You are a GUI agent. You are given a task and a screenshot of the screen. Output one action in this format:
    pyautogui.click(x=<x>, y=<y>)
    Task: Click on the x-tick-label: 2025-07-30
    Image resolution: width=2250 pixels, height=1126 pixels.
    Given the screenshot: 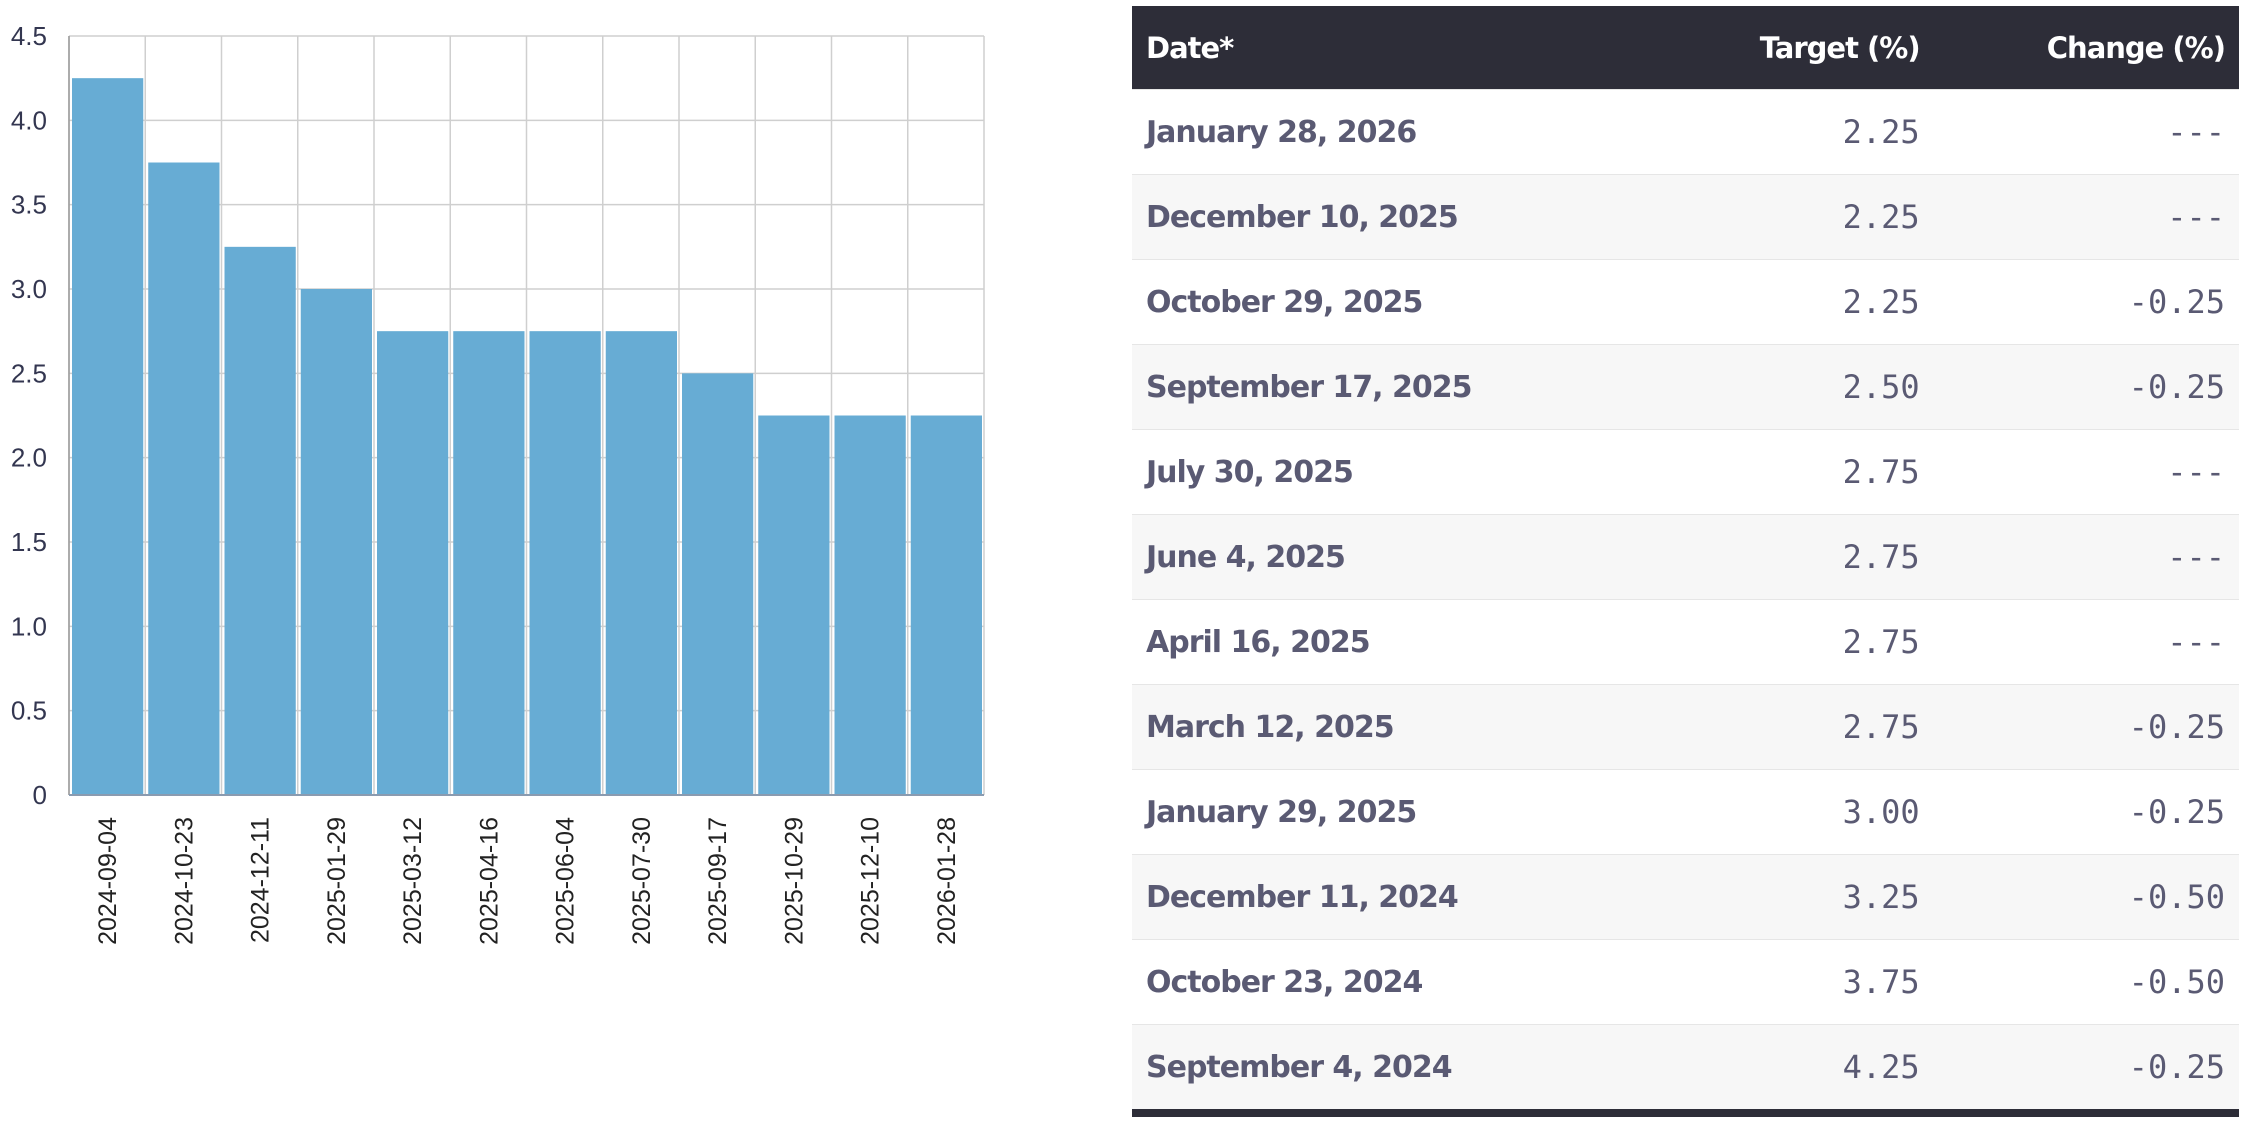 What is the action you would take?
    pyautogui.click(x=642, y=881)
    